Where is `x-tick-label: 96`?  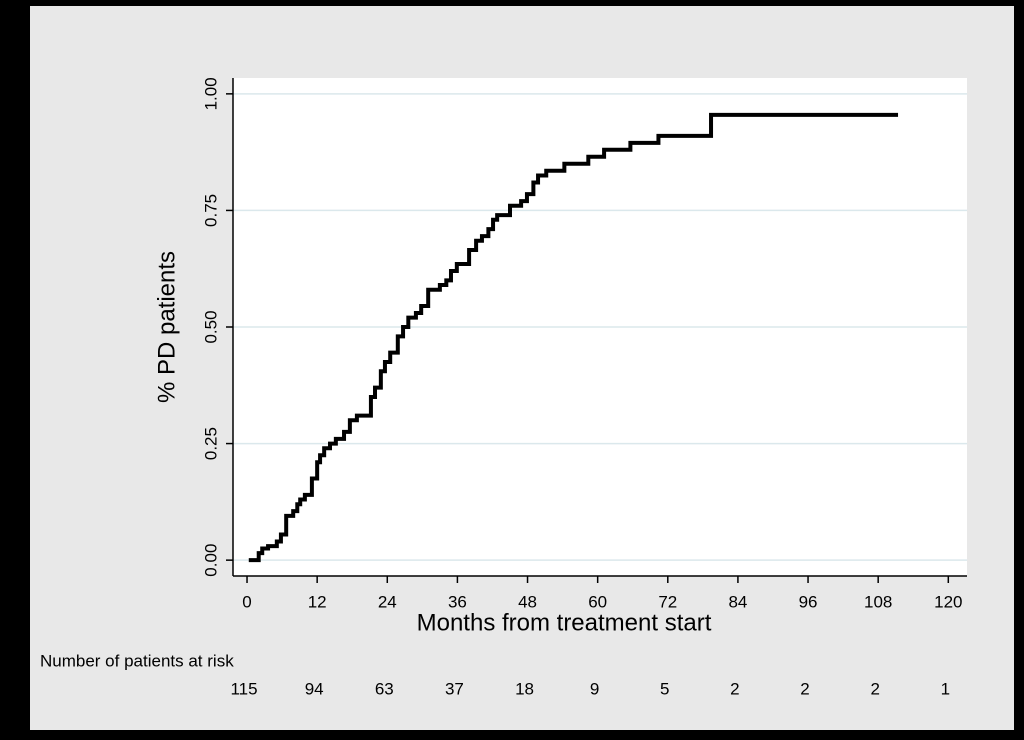
x-tick-label: 96 is located at coordinates (808, 601).